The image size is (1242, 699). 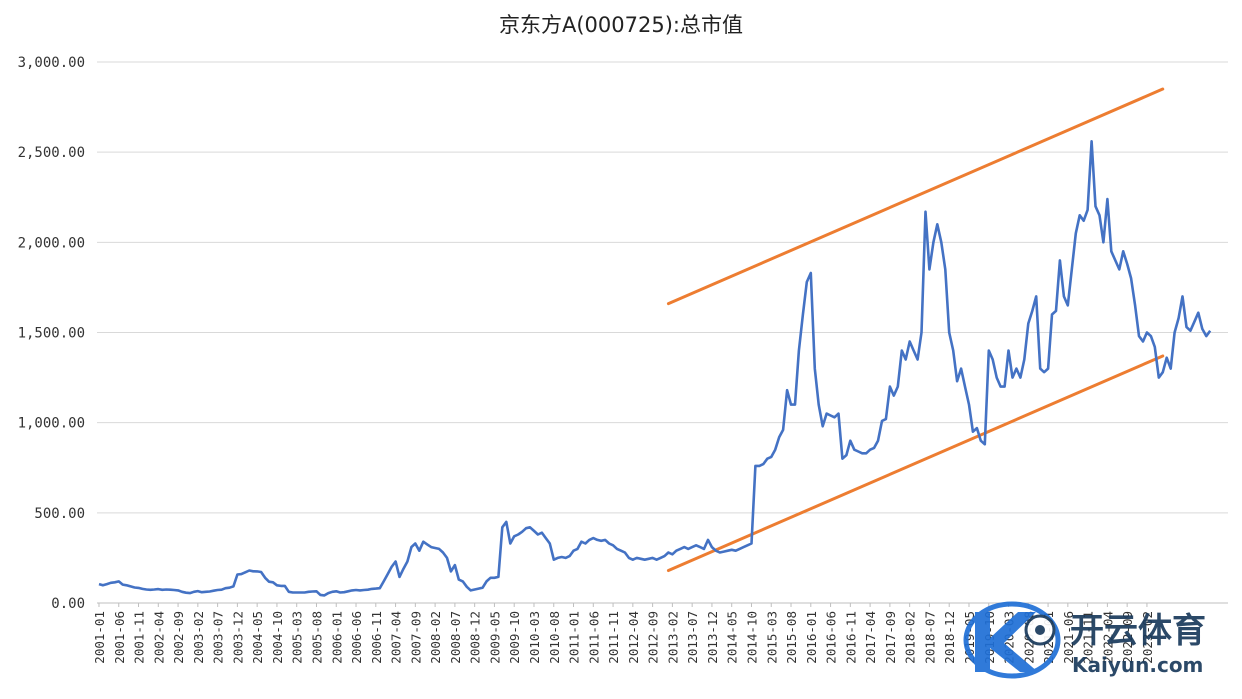 I want to click on x-tick-label: 2003-02, so click(x=198, y=637).